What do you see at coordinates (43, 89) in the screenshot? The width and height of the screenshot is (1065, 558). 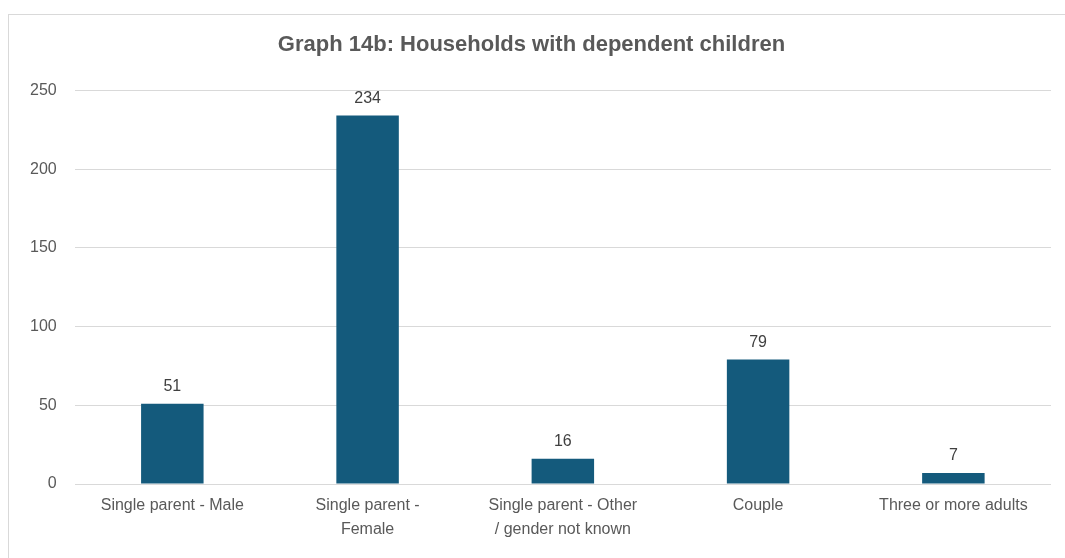 I see `y-tick-label: 250` at bounding box center [43, 89].